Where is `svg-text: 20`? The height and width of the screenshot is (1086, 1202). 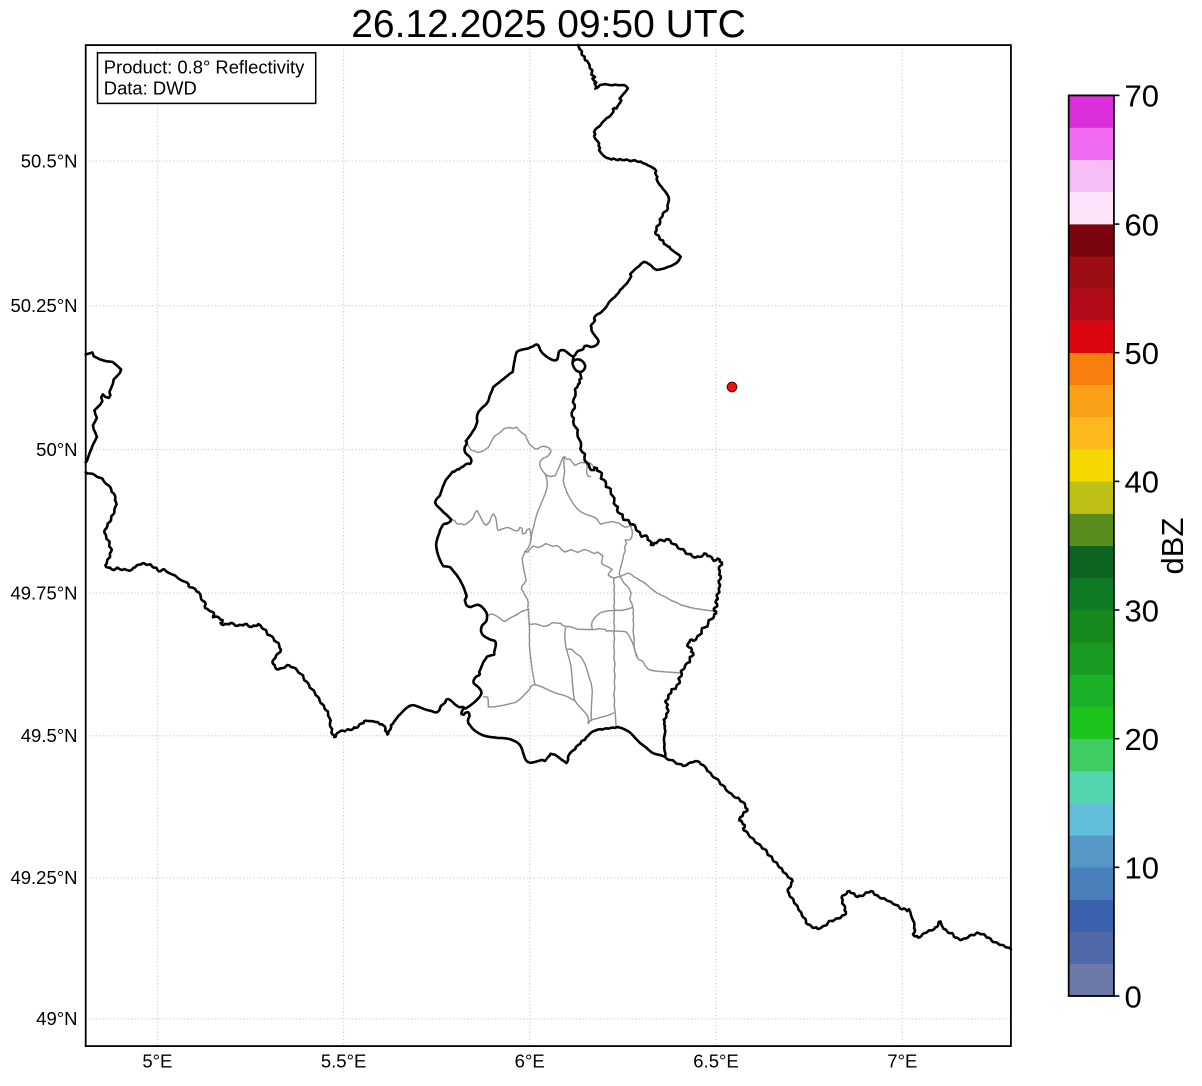
svg-text: 20 is located at coordinates (1142, 739).